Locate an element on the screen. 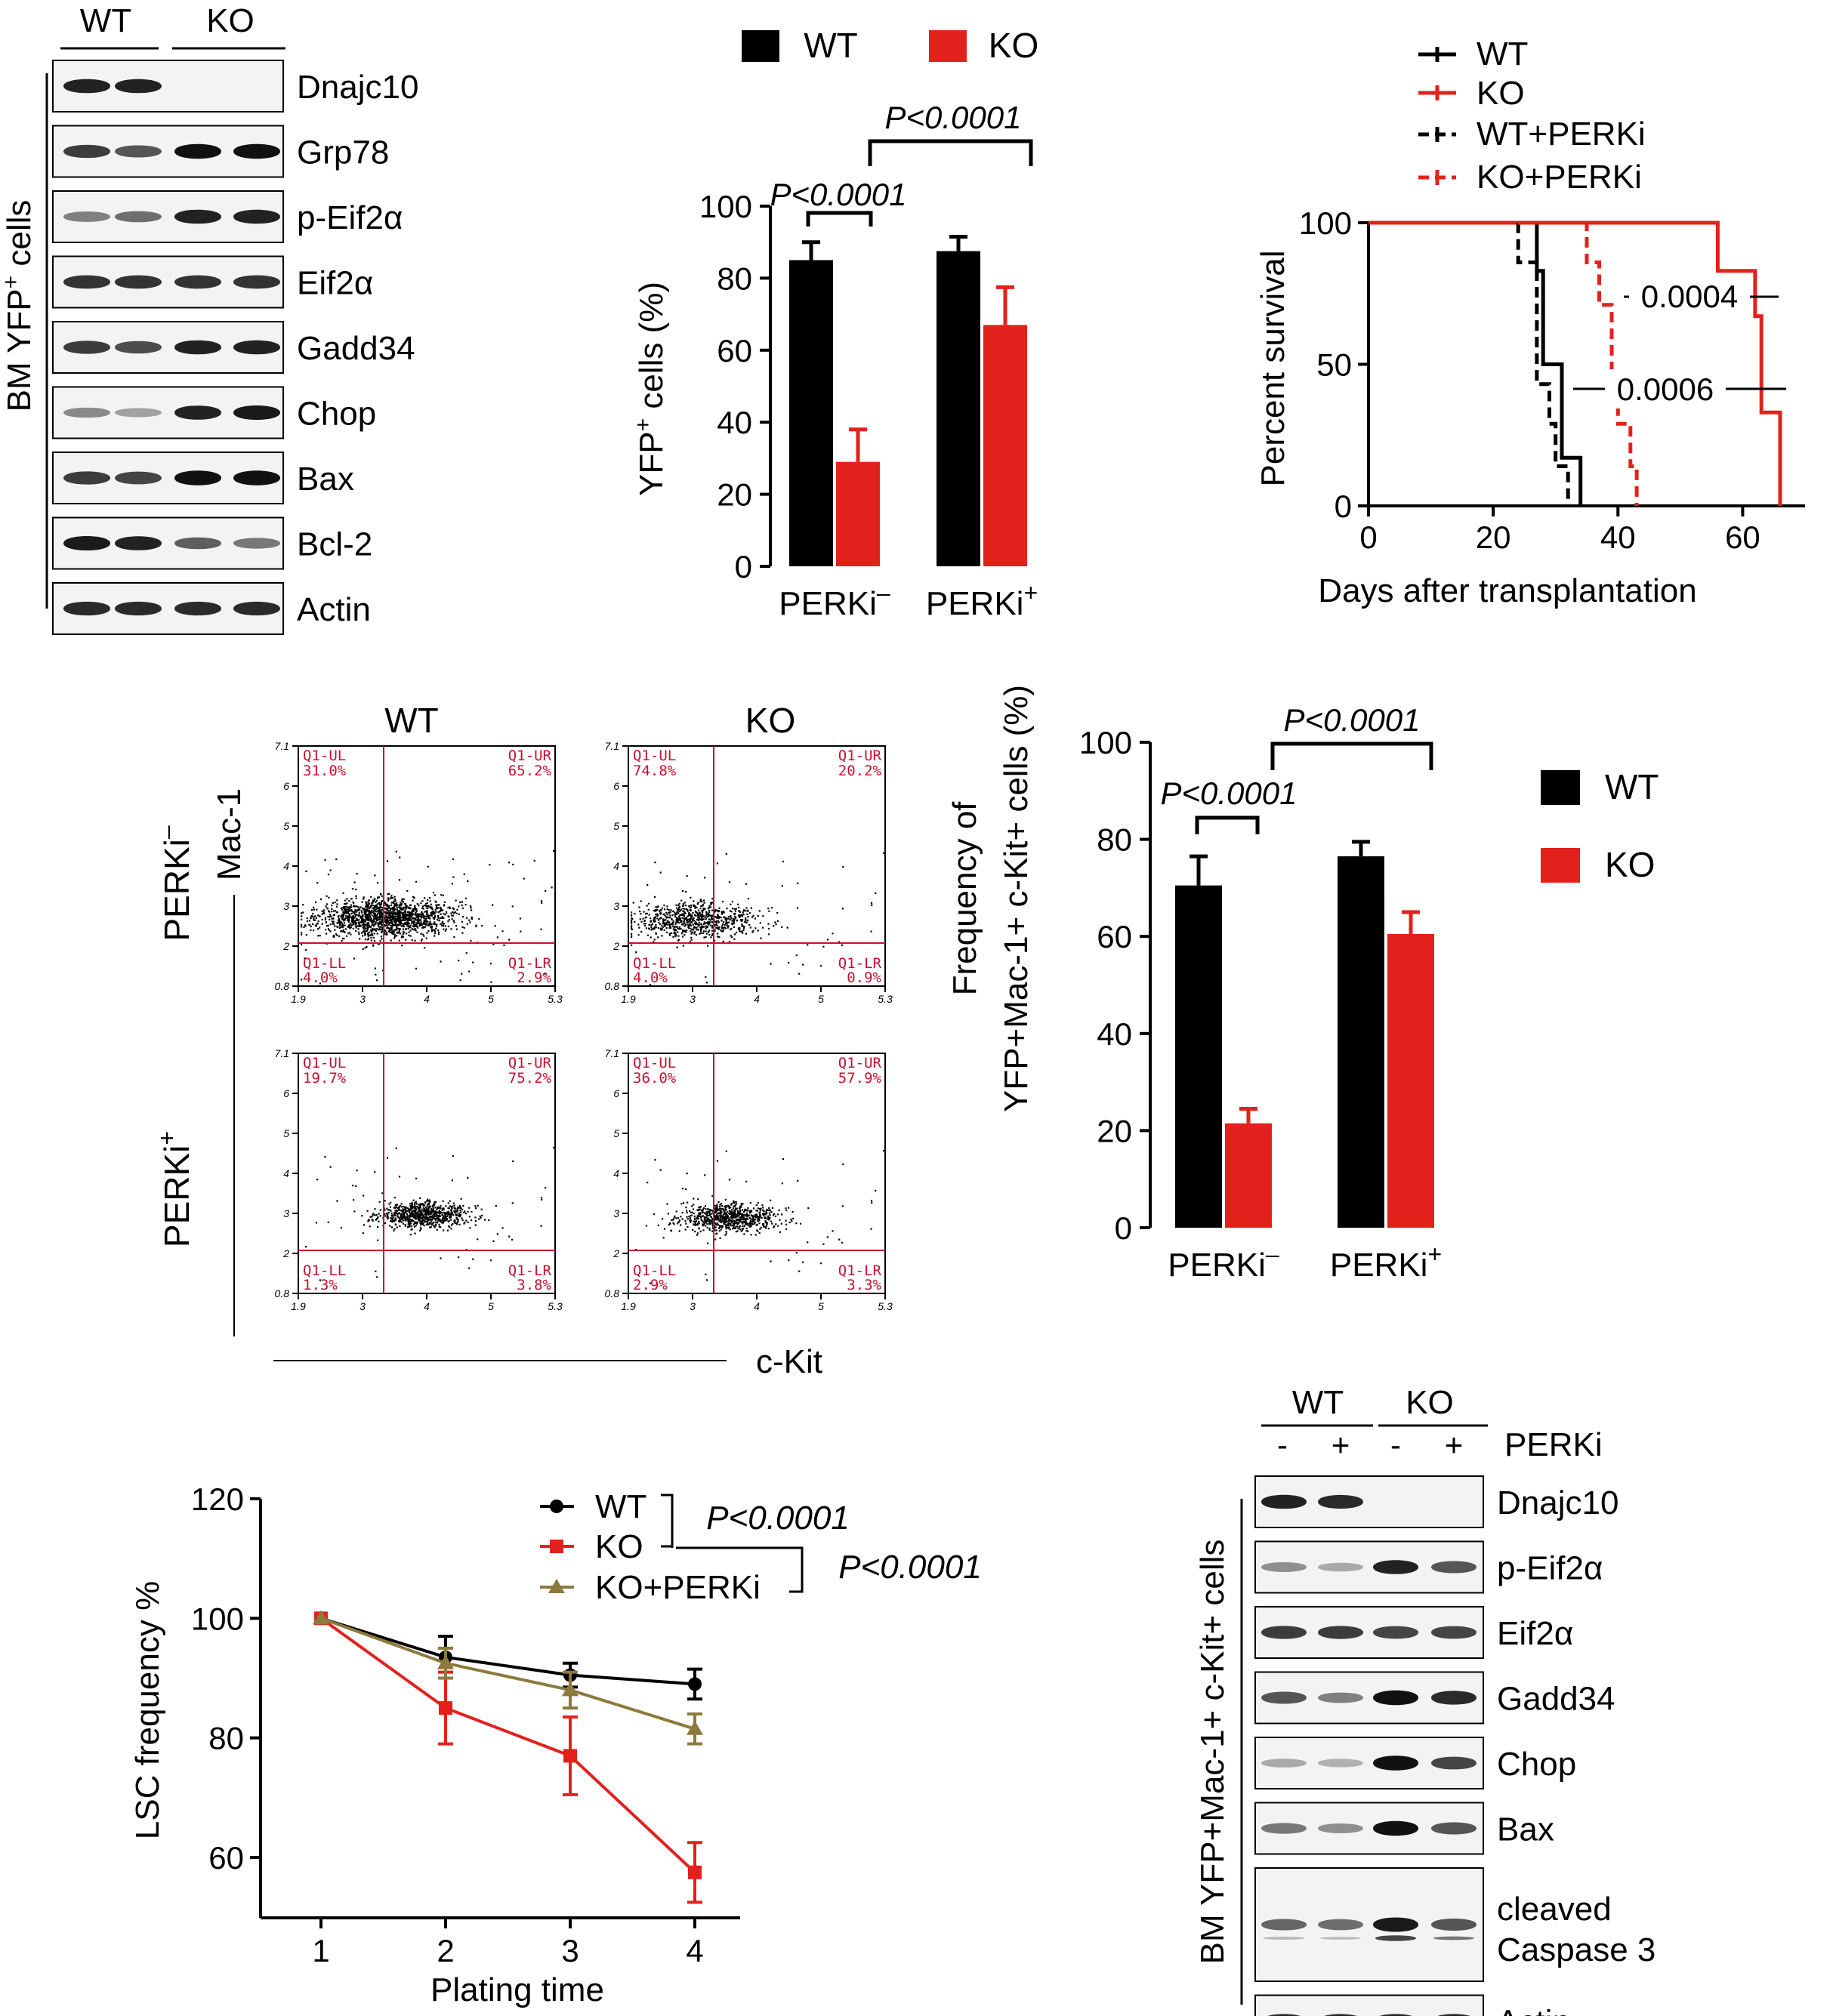  axis-b-category-2: PERKi+ is located at coordinates (982, 600).